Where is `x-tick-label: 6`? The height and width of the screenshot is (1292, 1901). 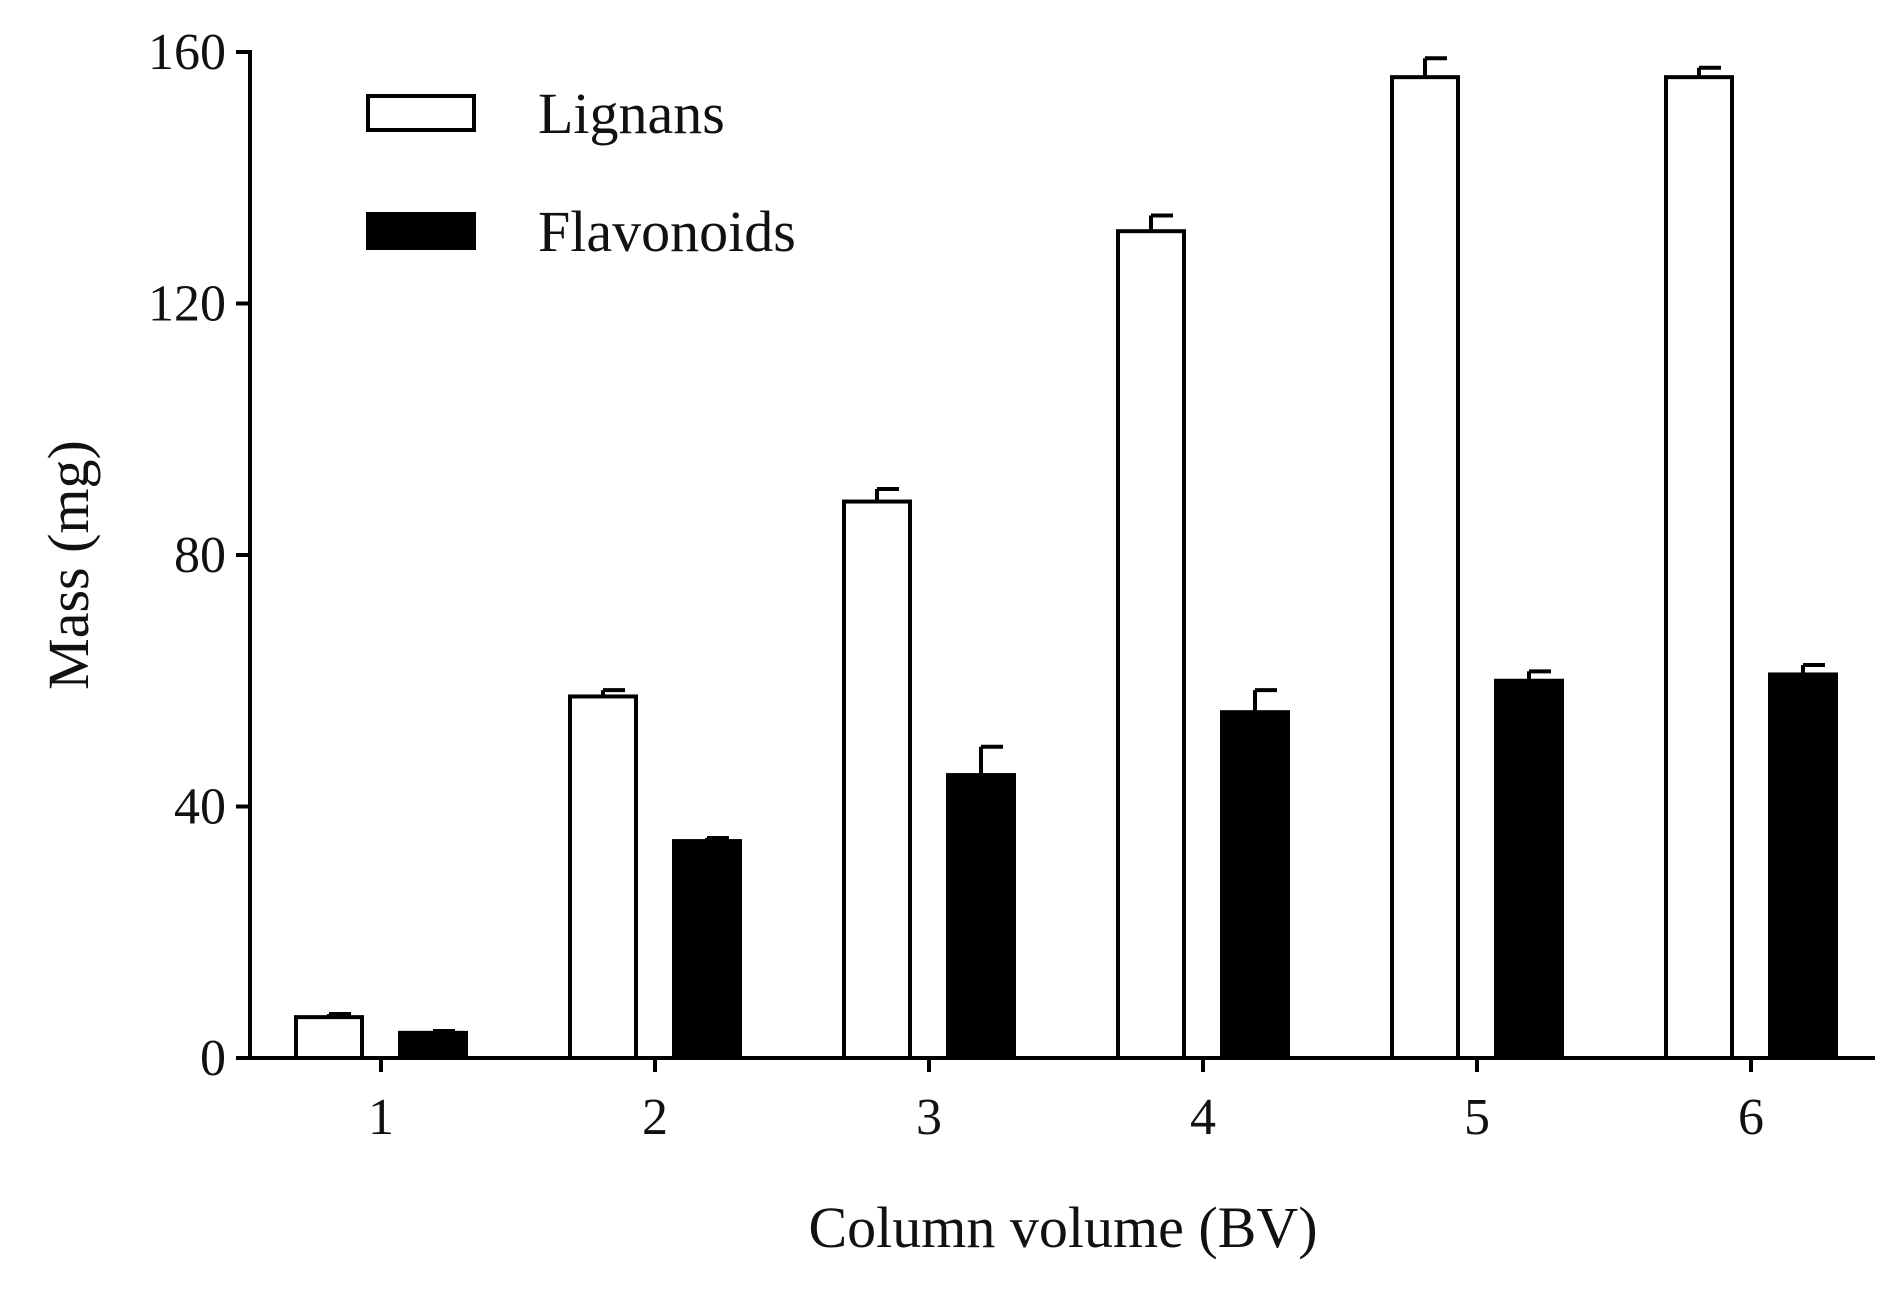 x-tick-label: 6 is located at coordinates (1751, 1117).